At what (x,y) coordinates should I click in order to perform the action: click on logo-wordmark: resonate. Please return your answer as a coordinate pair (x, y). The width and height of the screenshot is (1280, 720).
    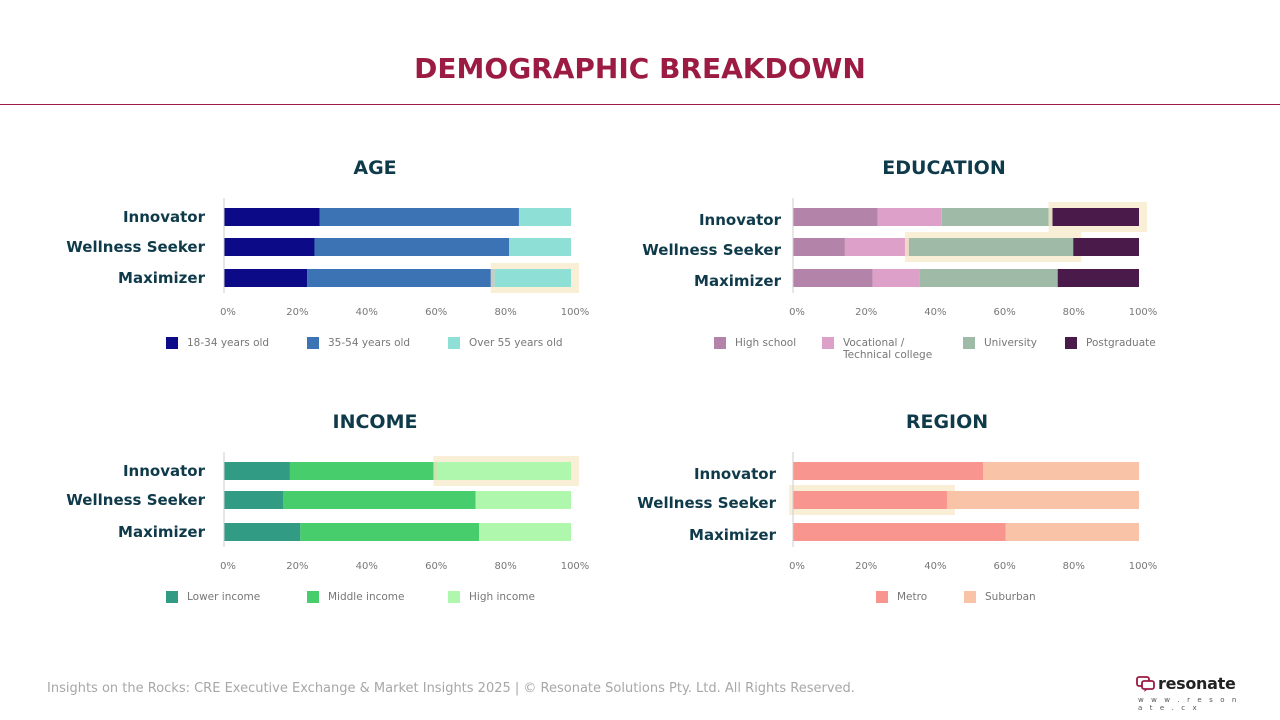
    Looking at the image, I should click on (1197, 683).